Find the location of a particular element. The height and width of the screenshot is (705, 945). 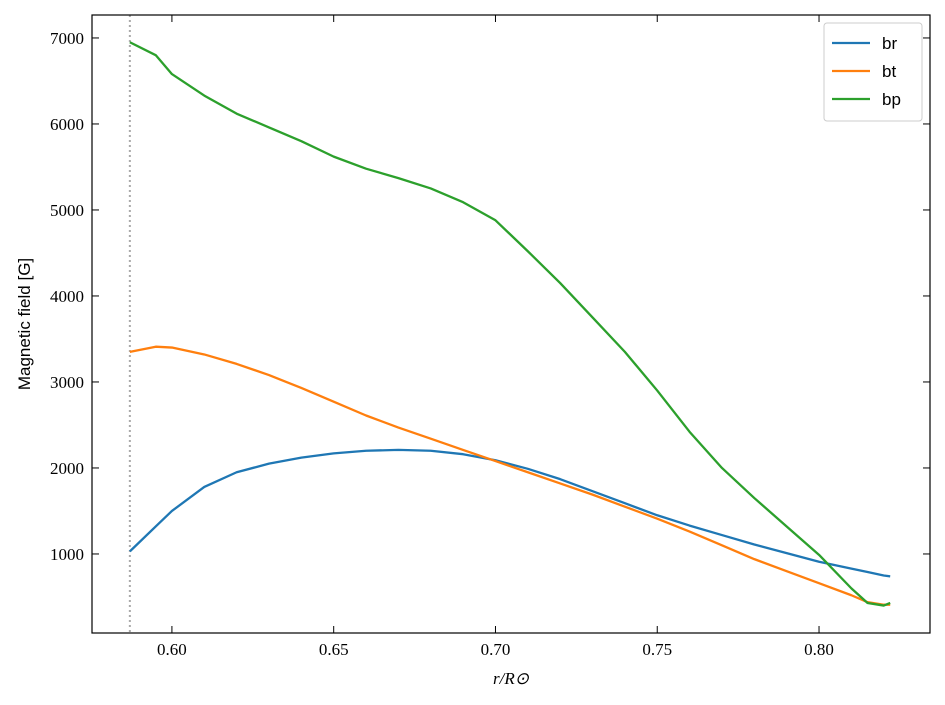

x-tick-label: 0.65 is located at coordinates (334, 649).